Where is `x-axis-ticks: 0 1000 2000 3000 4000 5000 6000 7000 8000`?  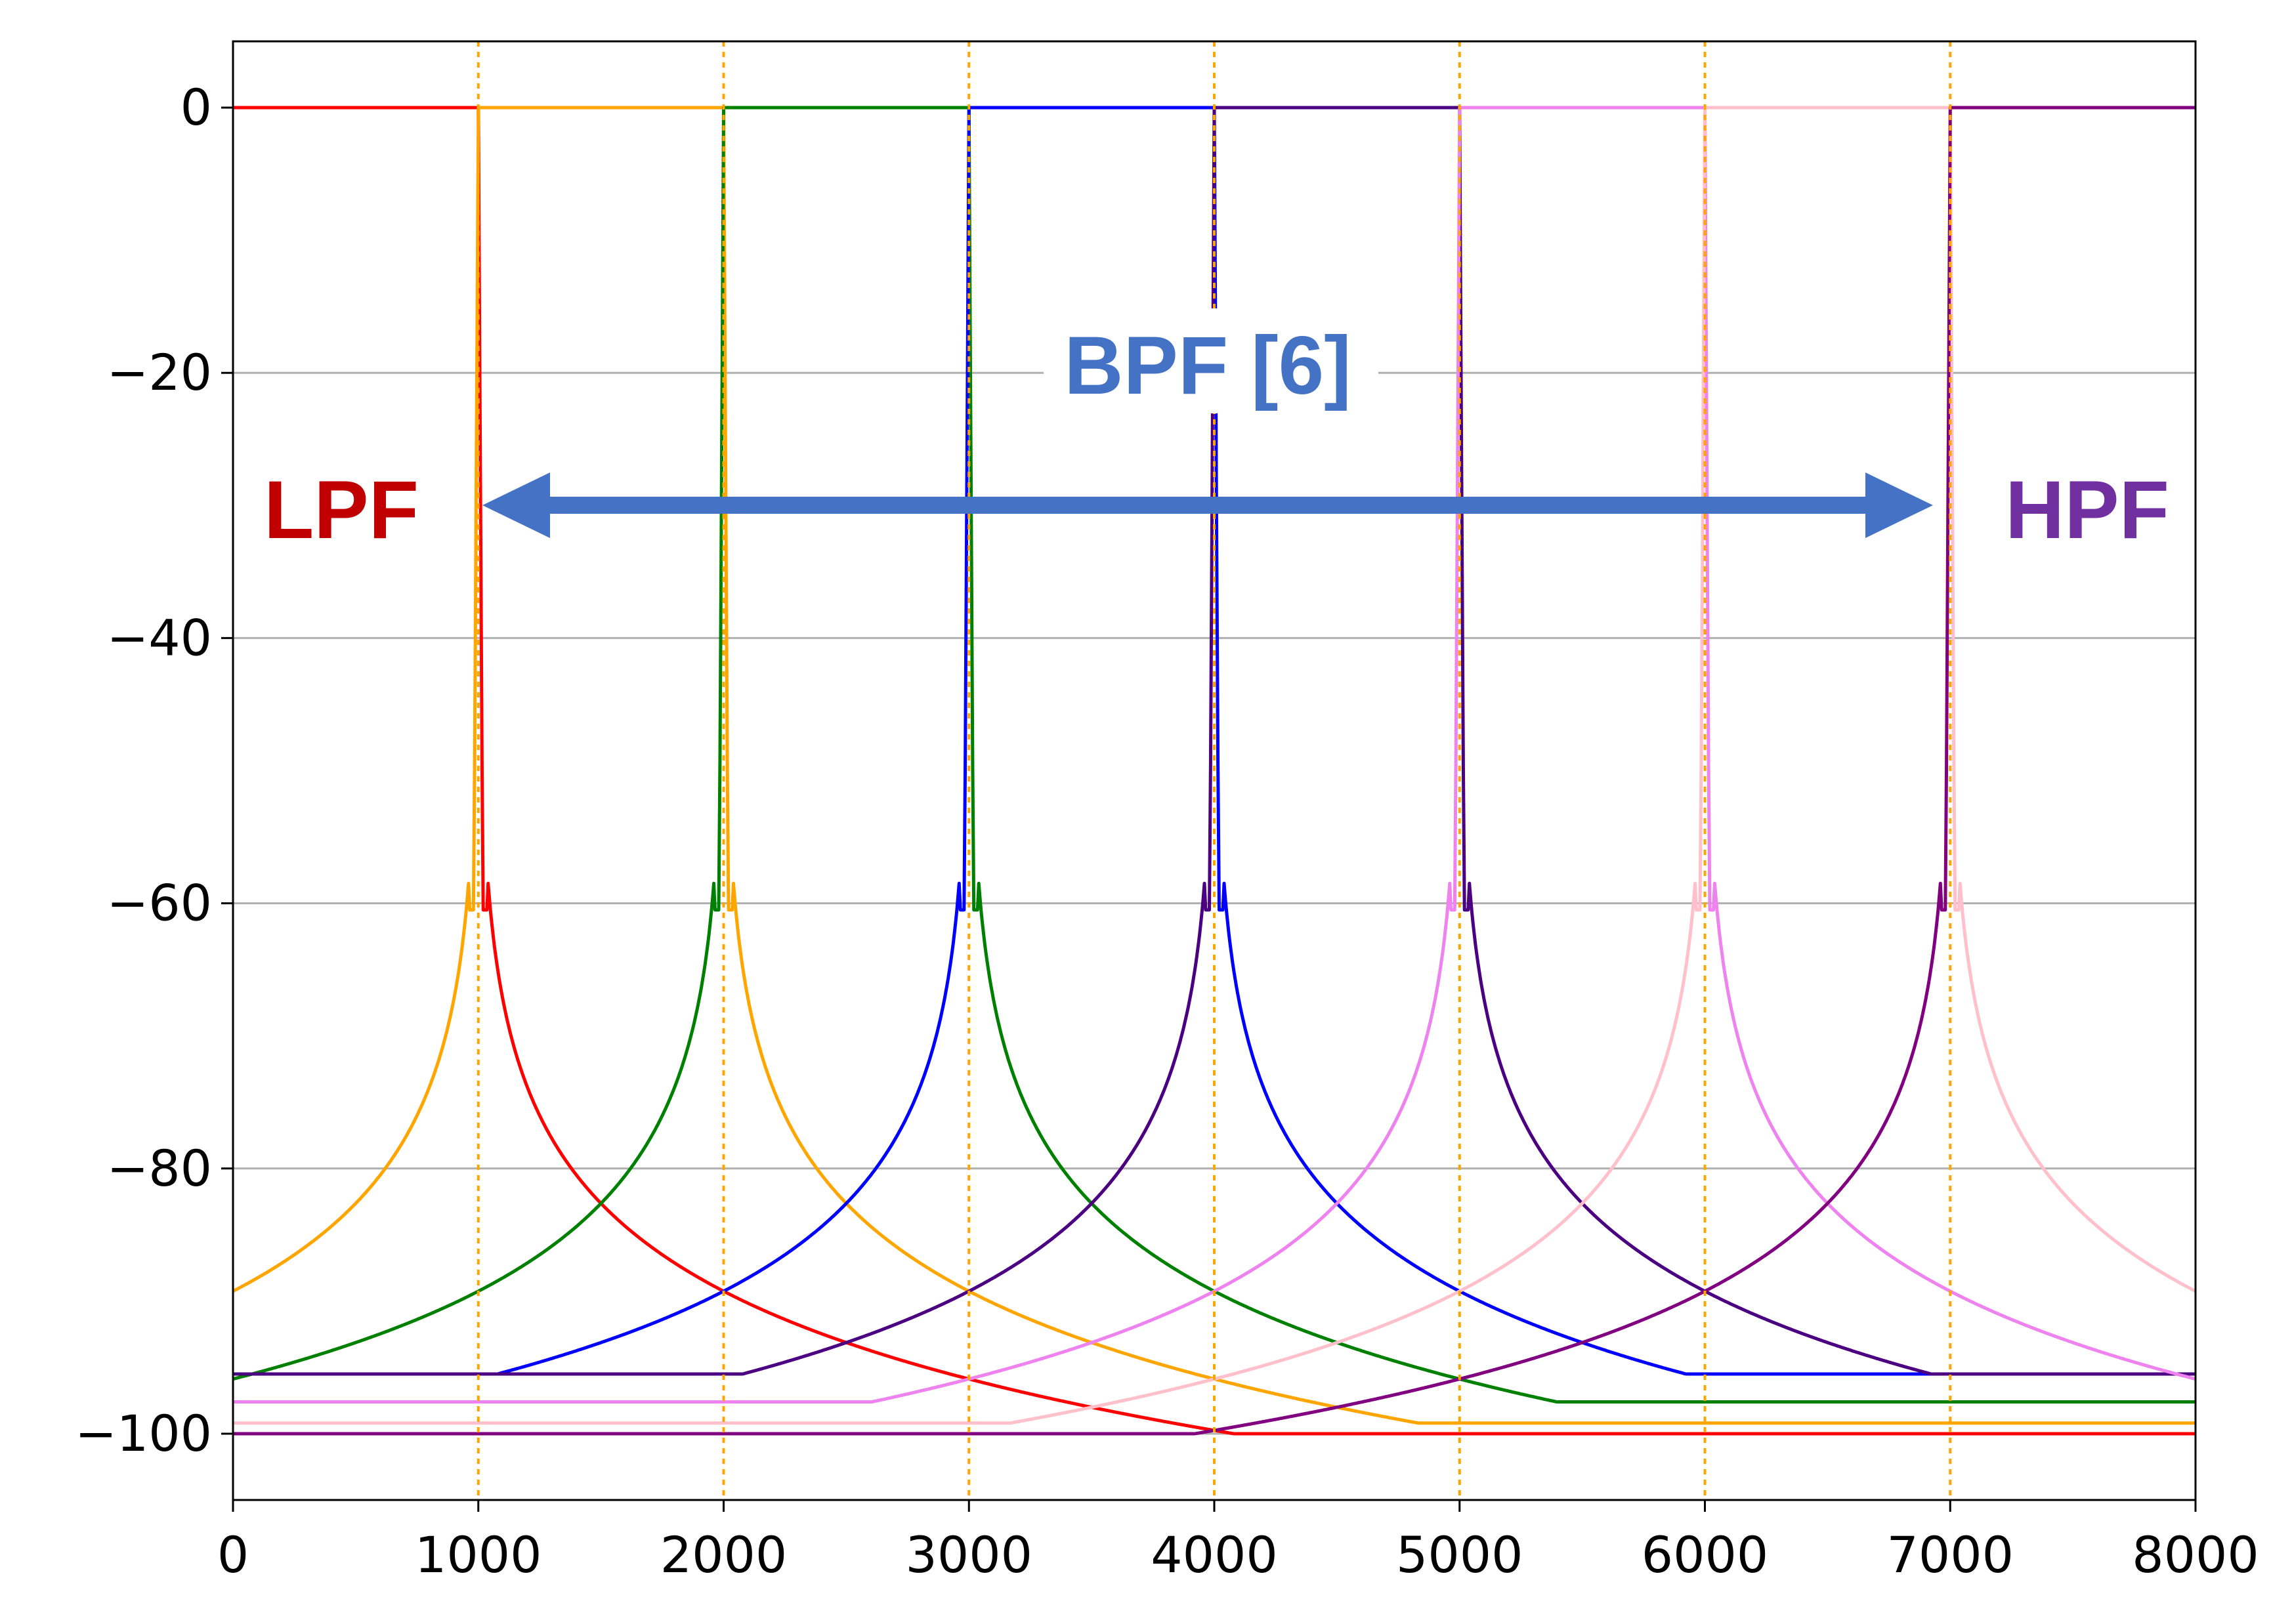 x-axis-ticks: 0 1000 2000 3000 4000 5000 6000 7000 8000 is located at coordinates (1238, 1542).